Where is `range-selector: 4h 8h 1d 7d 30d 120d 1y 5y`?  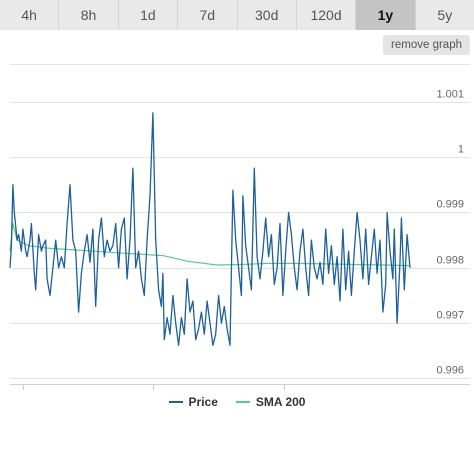
range-selector: 4h 8h 1d 7d 30d 120d 1y 5y is located at coordinates (237, 15).